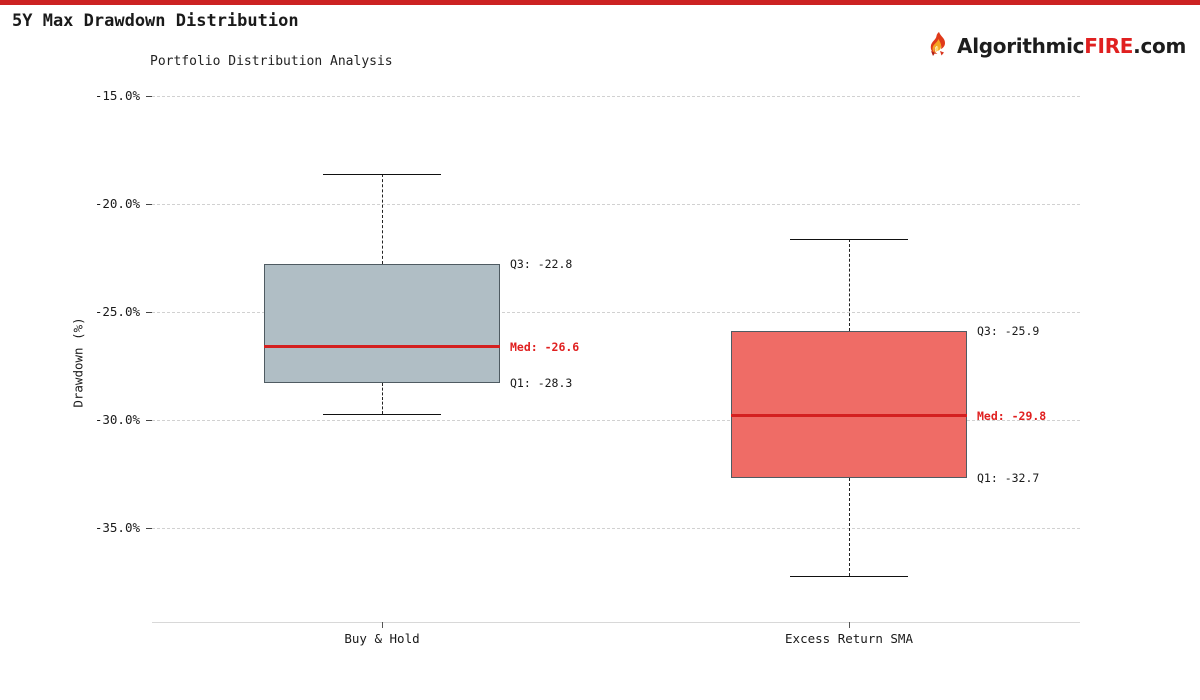 The width and height of the screenshot is (1200, 700). Describe the element at coordinates (117, 527) in the screenshot. I see `y-tick-label: -35.0%` at that location.